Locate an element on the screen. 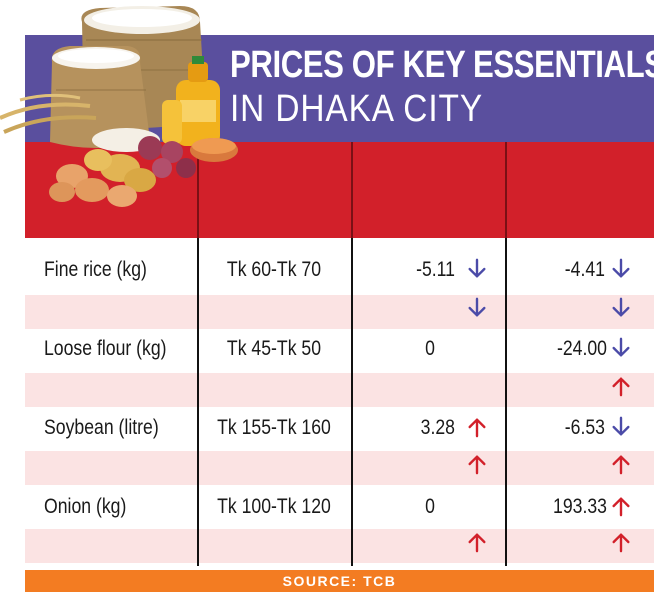  source-label: SOURCE: TCB is located at coordinates (339, 581).